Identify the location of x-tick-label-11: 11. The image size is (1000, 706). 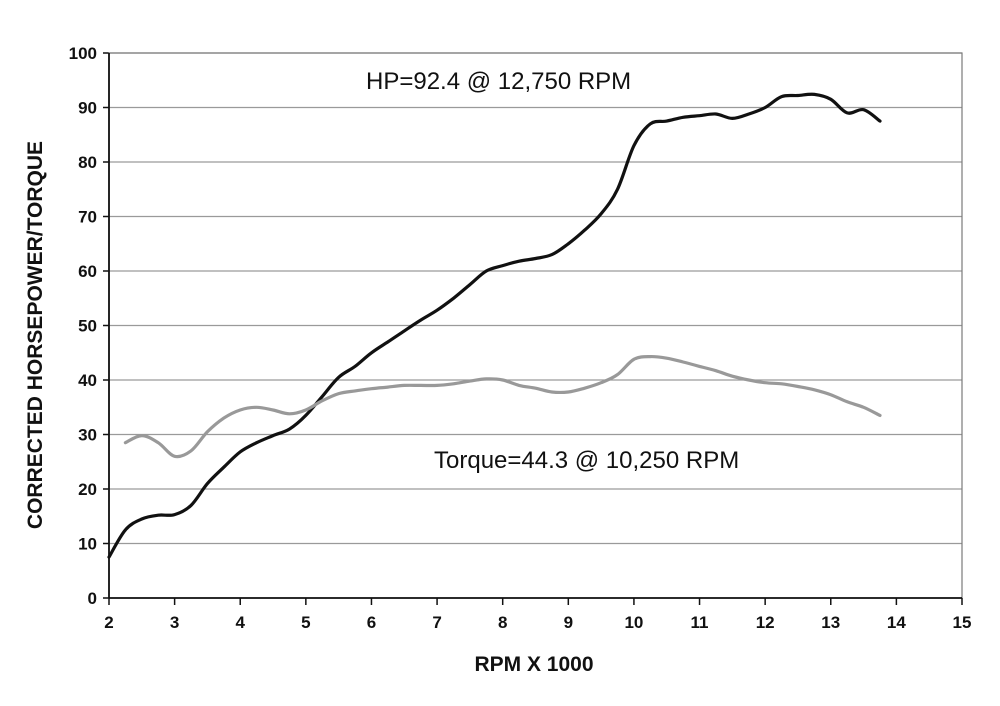
(700, 622).